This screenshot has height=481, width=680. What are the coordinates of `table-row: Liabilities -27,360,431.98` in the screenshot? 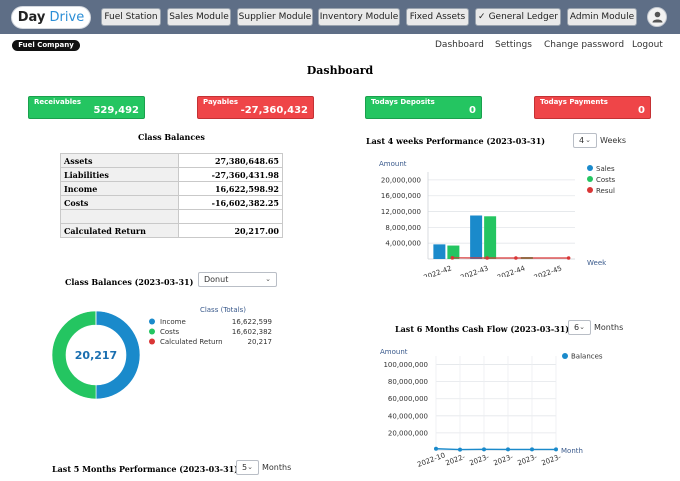 It's located at (171, 174).